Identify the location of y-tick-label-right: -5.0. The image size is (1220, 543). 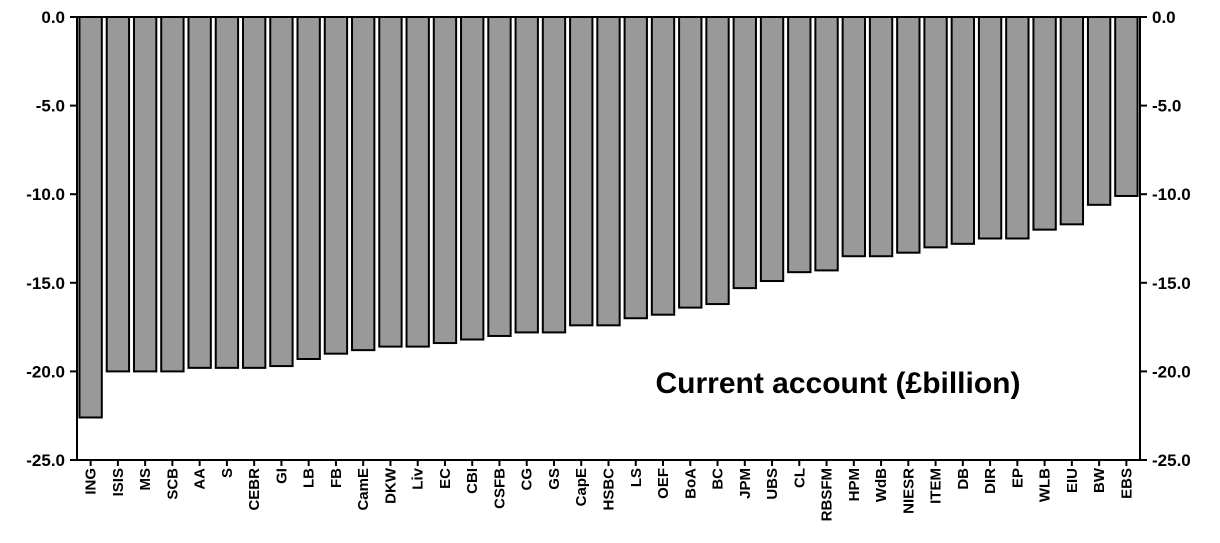
(1166, 106).